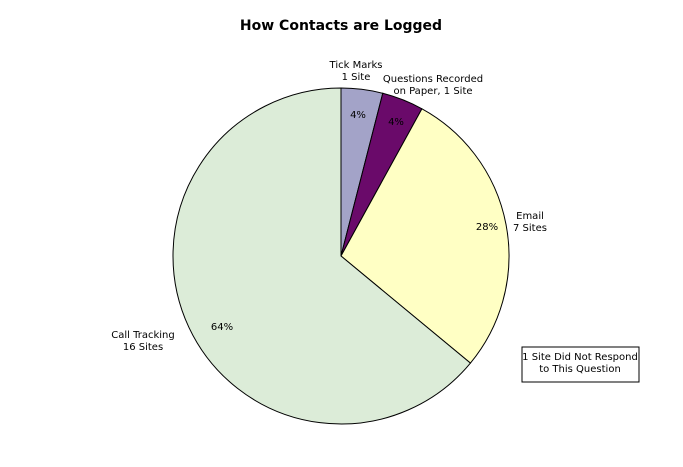 This screenshot has width=683, height=467. I want to click on chart-title: How Contacts are Logged, so click(341, 26).